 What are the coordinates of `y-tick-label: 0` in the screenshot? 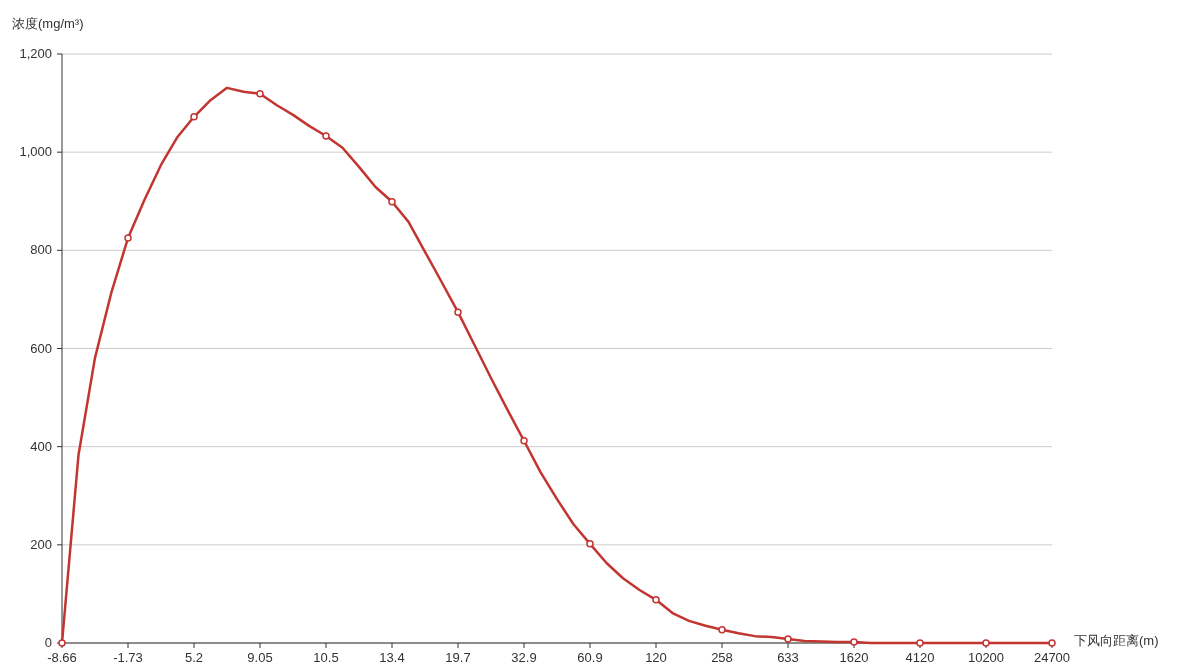 It's located at (48, 642).